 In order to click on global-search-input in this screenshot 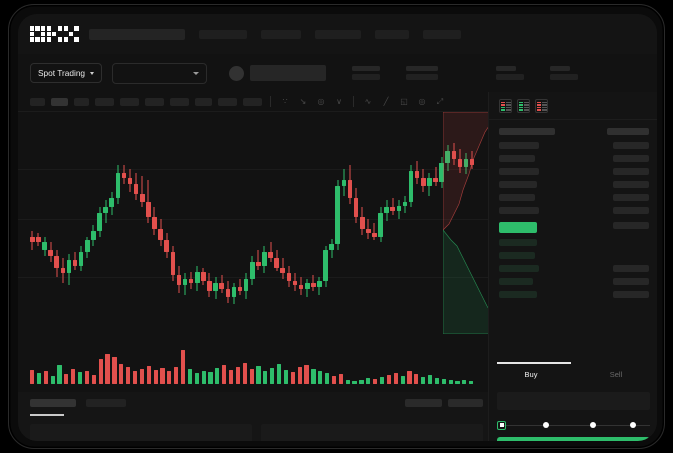, I will do `click(136, 34)`.